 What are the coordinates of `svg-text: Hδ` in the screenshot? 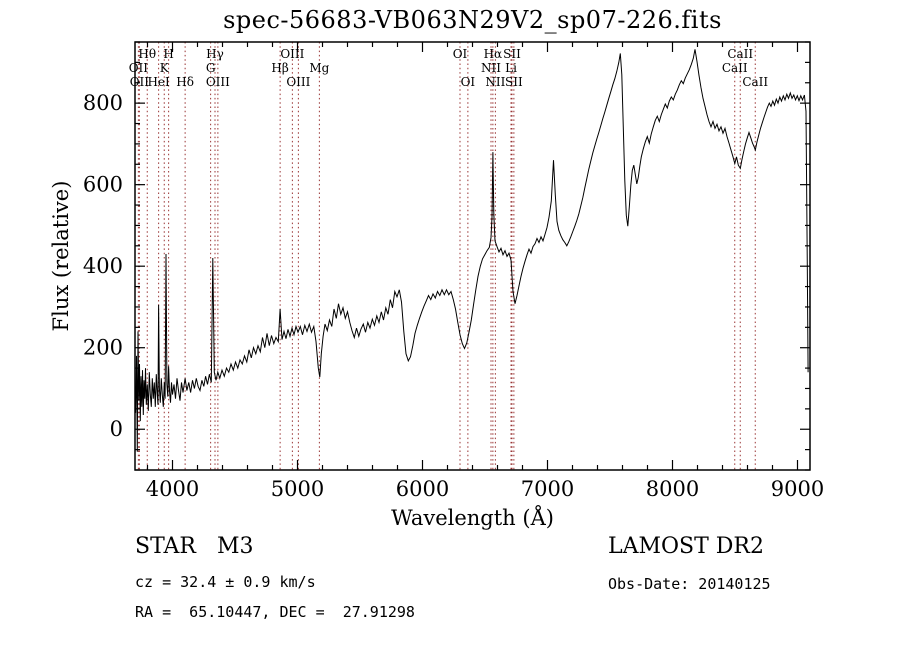 It's located at (185, 82).